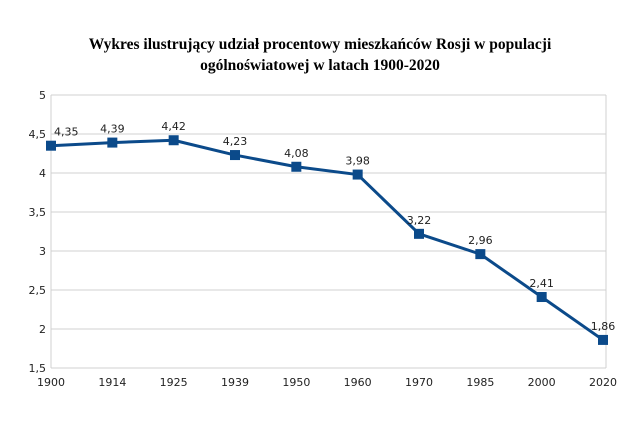 This screenshot has width=640, height=433. What do you see at coordinates (235, 382) in the screenshot?
I see `x-tick-label: 1939` at bounding box center [235, 382].